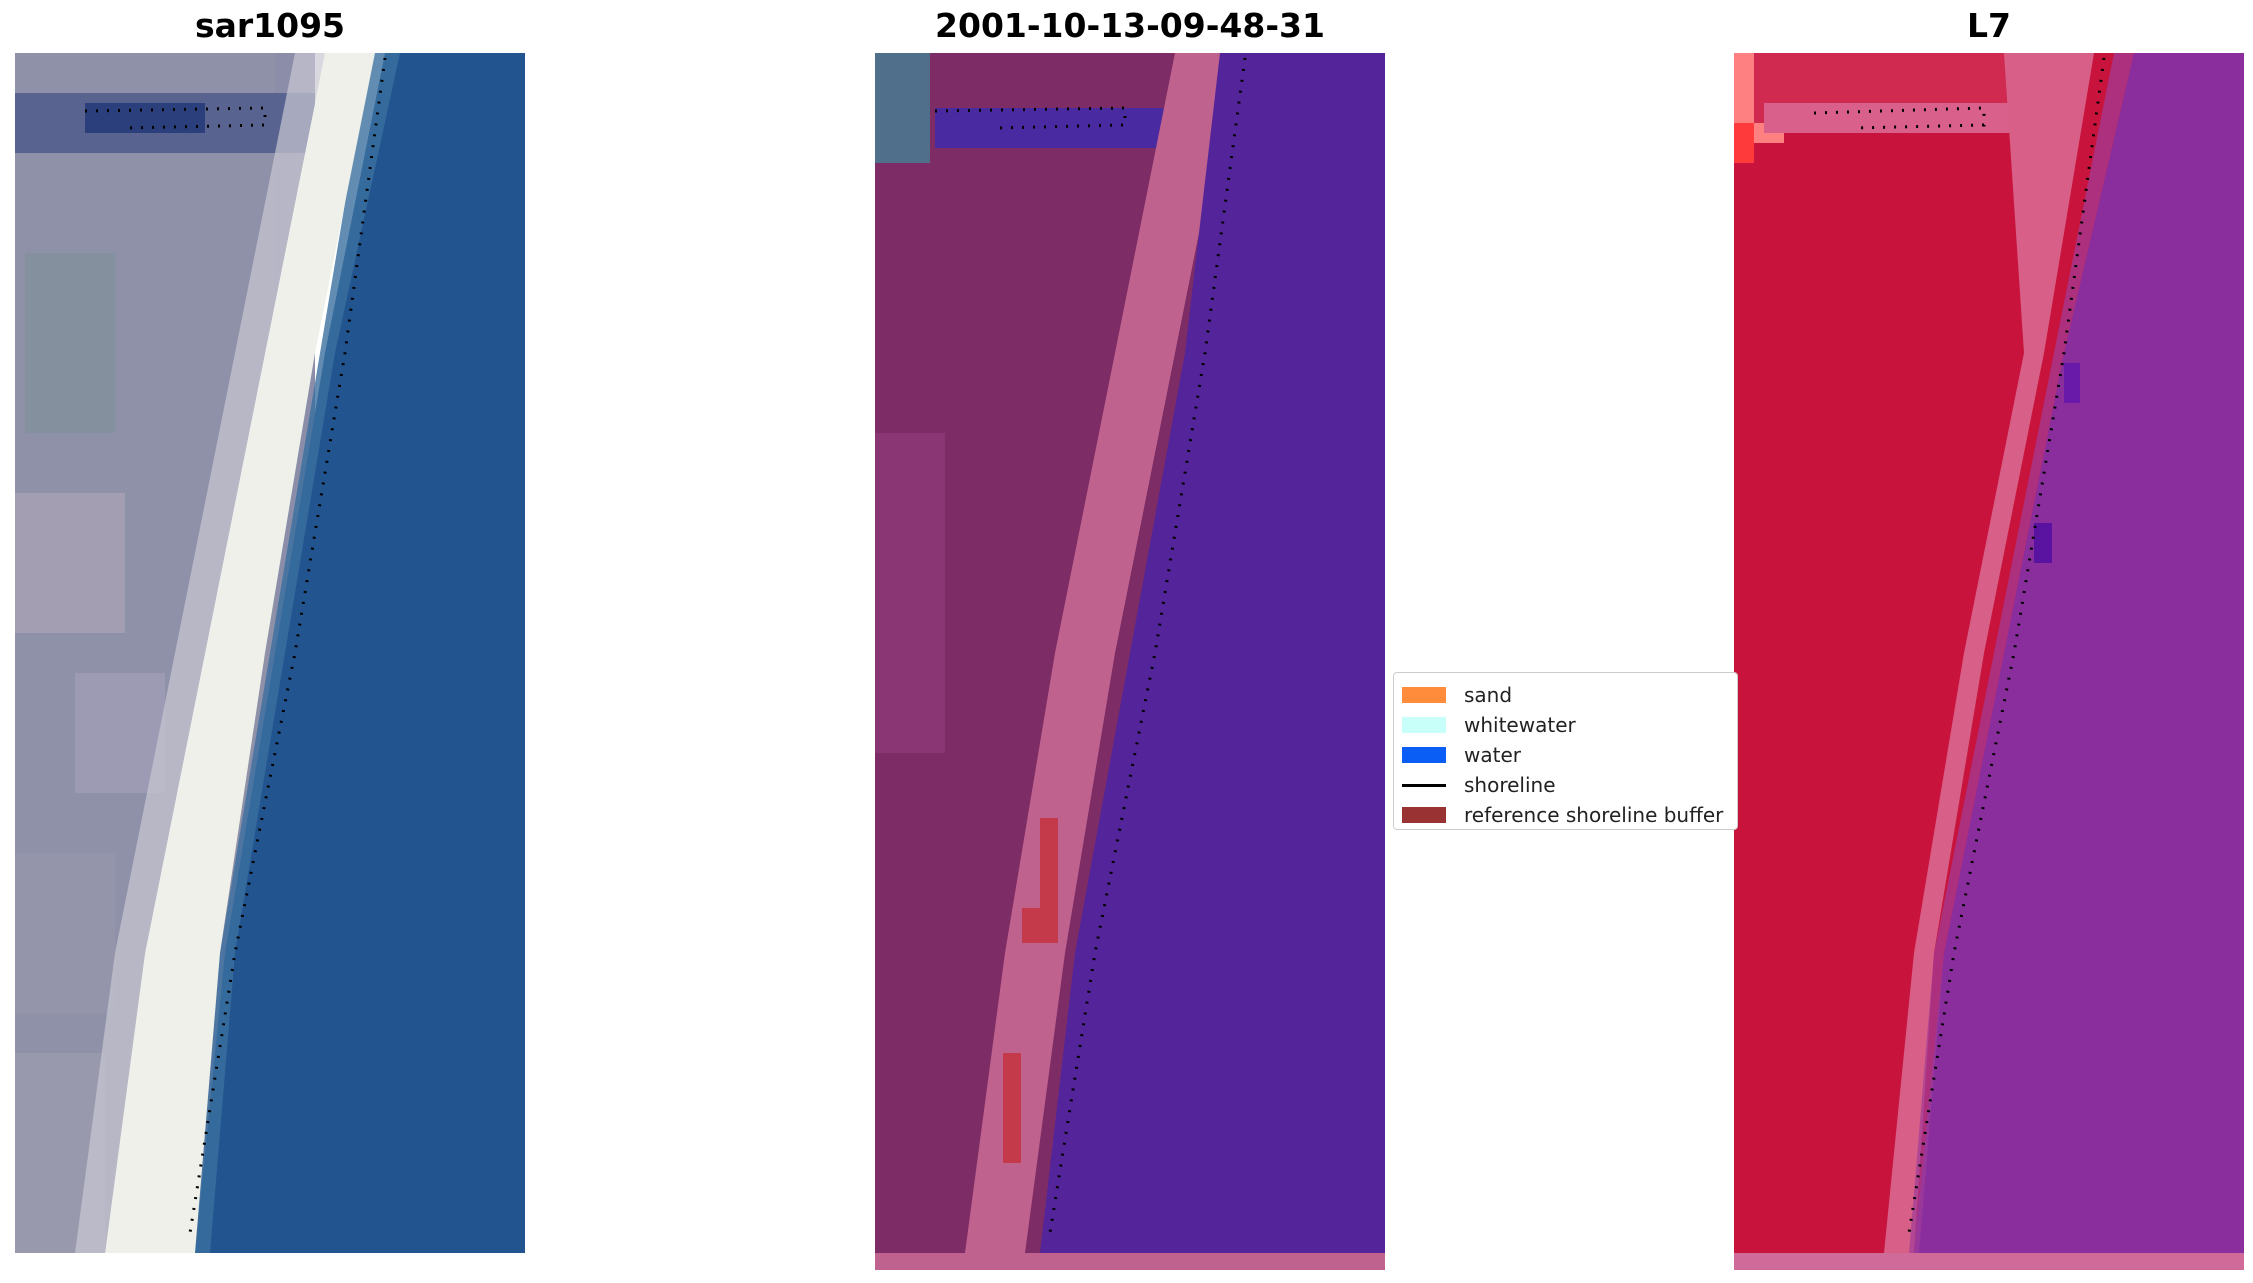 The image size is (2253, 1283). I want to click on rgb-beach, so click(240, 653).